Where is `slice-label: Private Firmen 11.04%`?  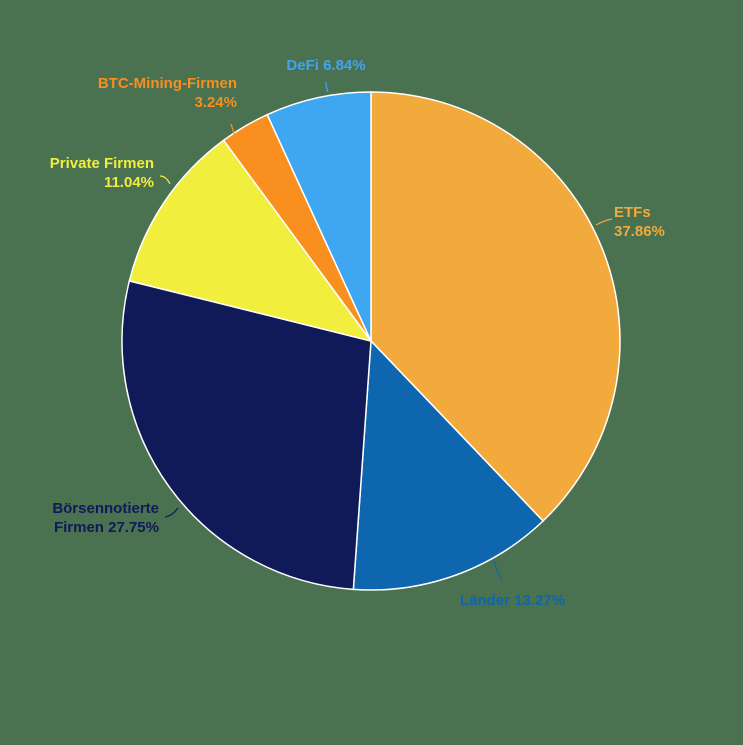
slice-label: Private Firmen 11.04% is located at coordinates (102, 173).